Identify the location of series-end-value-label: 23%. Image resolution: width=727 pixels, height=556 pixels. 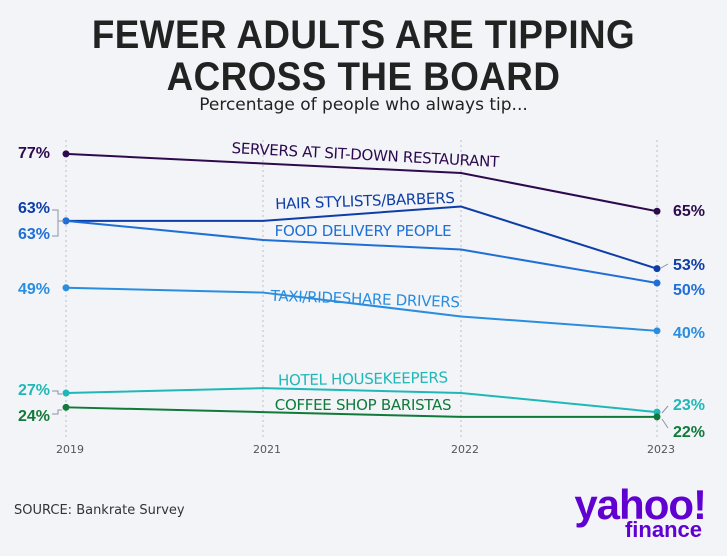
(689, 405).